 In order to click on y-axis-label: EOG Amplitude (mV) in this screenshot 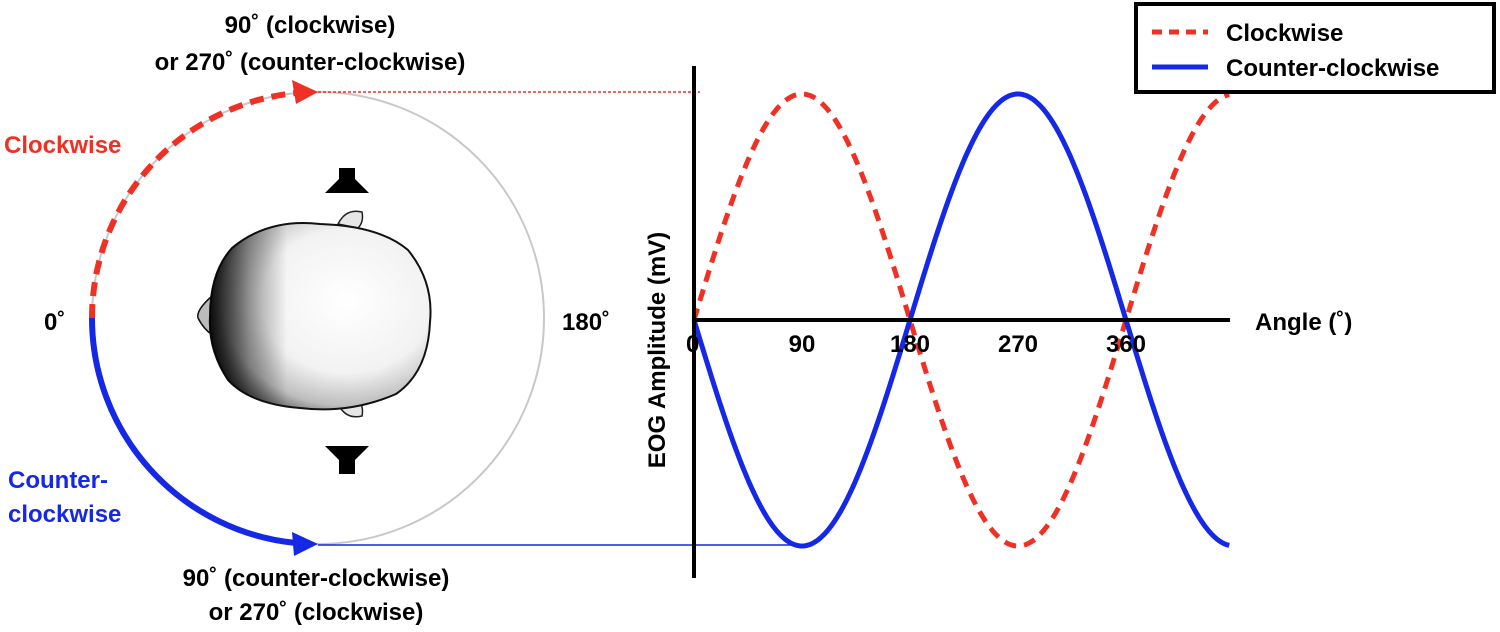, I will do `click(657, 350)`.